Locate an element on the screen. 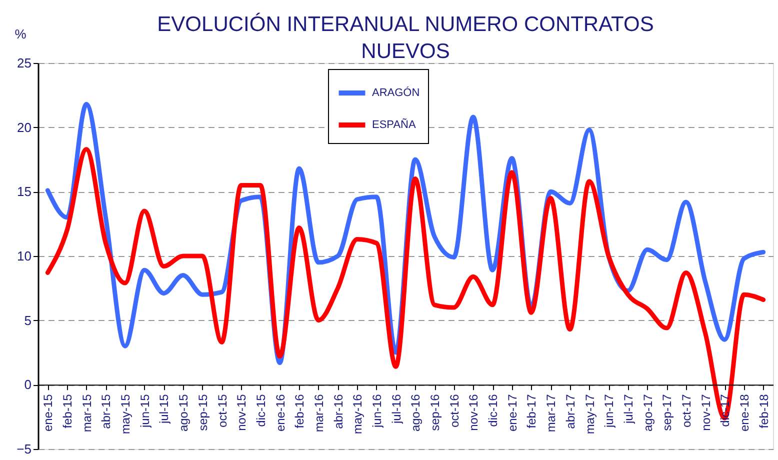  x-tick-label: sep-17 is located at coordinates (667, 412).